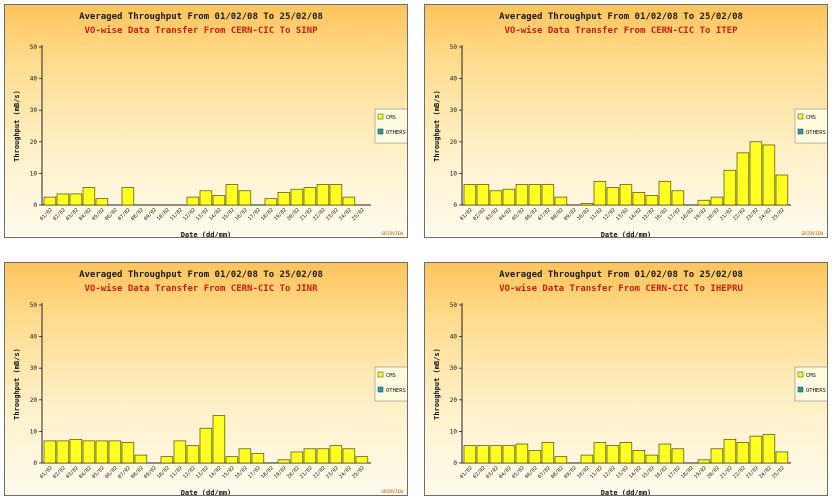  I want to click on x-tick-label: 04/02, so click(505, 472).